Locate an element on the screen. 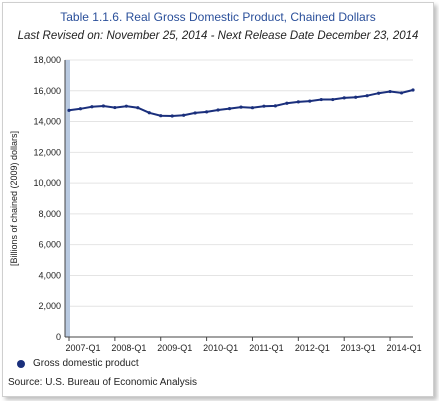  y-tick-label: 6,000 is located at coordinates (49, 245).